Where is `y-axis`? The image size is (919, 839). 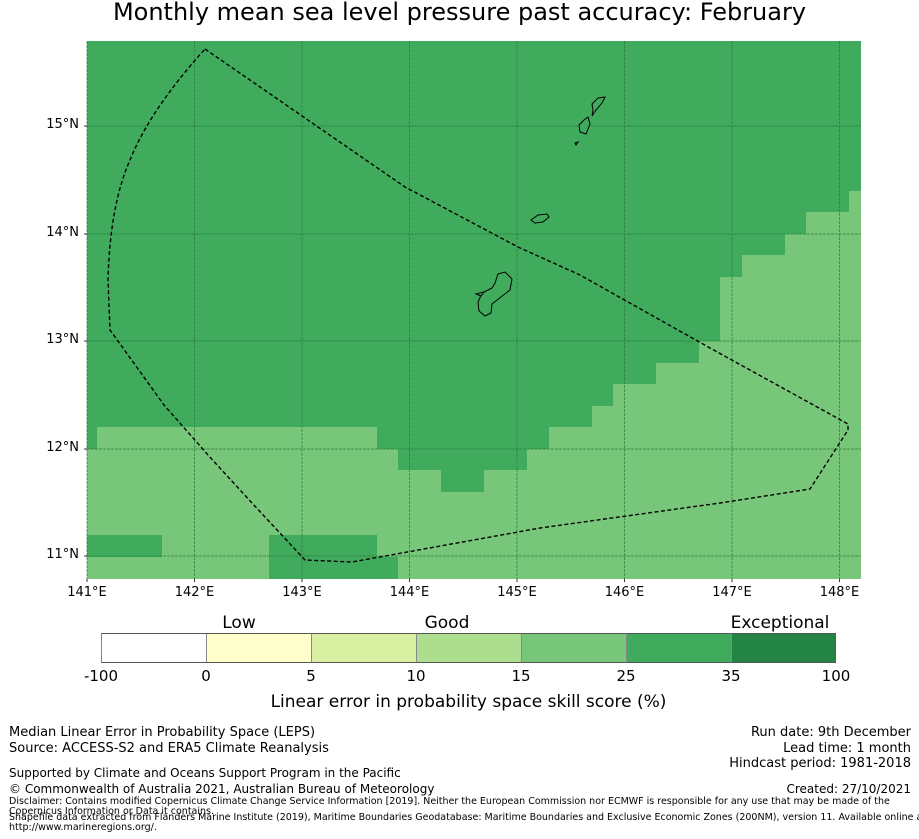
y-axis is located at coordinates (85, 341).